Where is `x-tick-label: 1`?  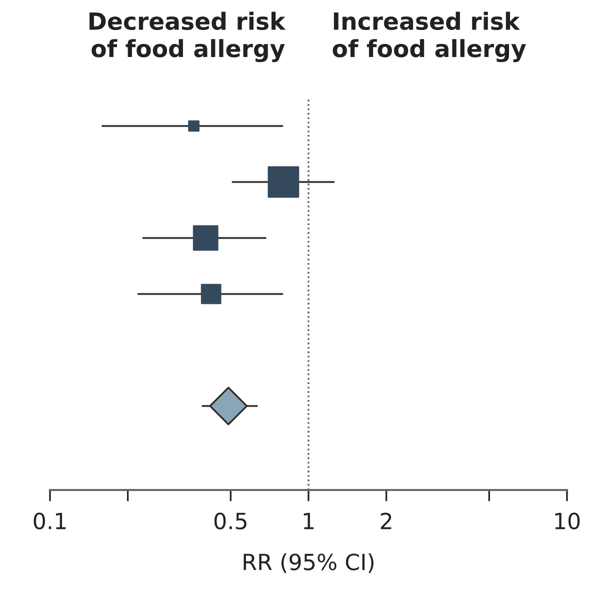 x-tick-label: 1 is located at coordinates (309, 521).